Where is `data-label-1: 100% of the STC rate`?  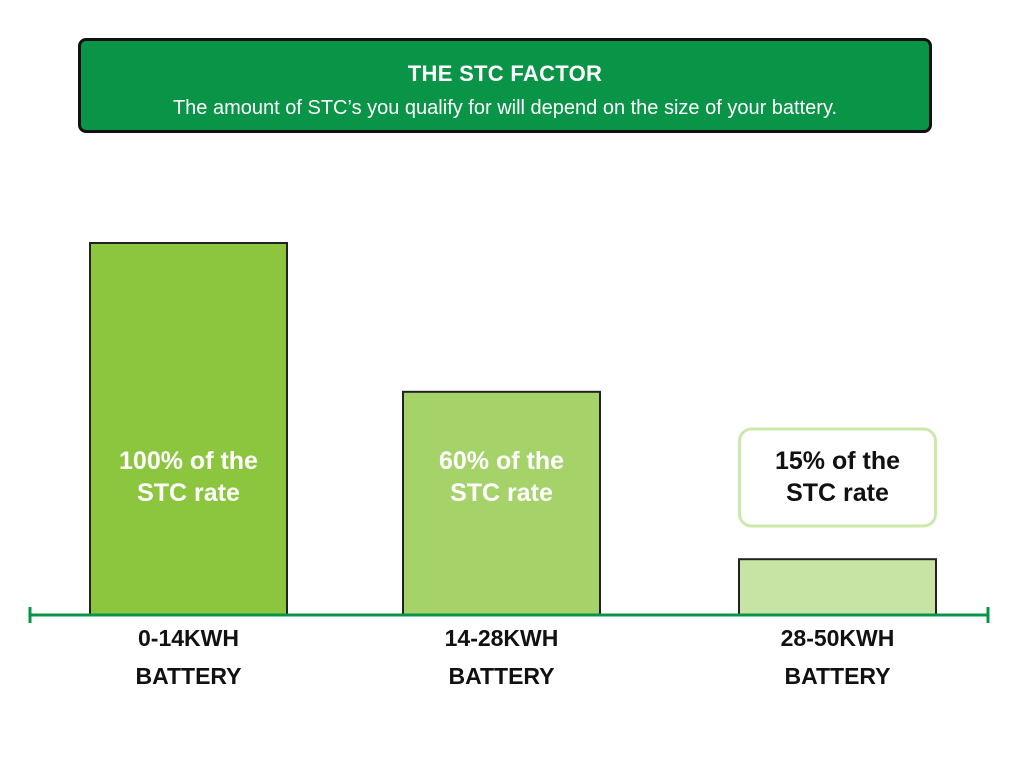
data-label-1: 100% of the STC rate is located at coordinates (188, 477).